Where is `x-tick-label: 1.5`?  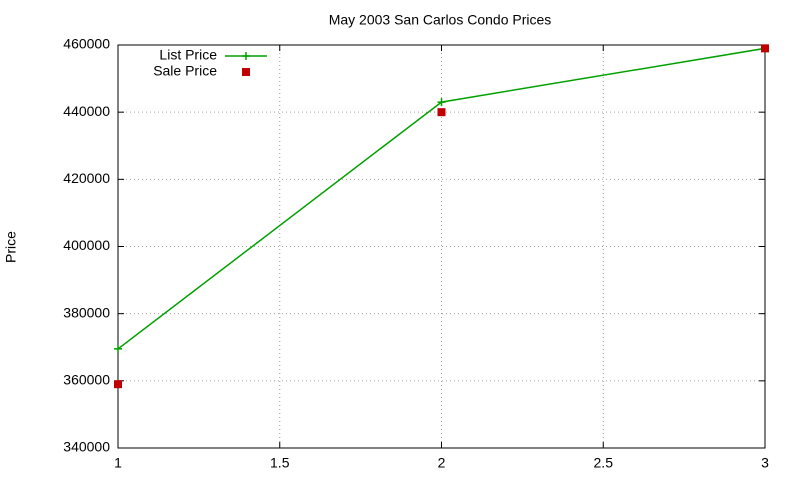
x-tick-label: 1.5 is located at coordinates (280, 463).